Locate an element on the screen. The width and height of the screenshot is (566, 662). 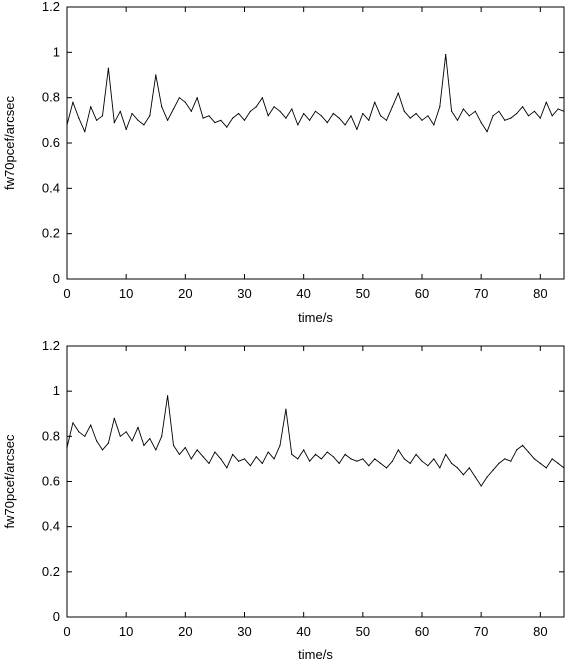
y-tick-label: 0.2 is located at coordinates (51, 233).